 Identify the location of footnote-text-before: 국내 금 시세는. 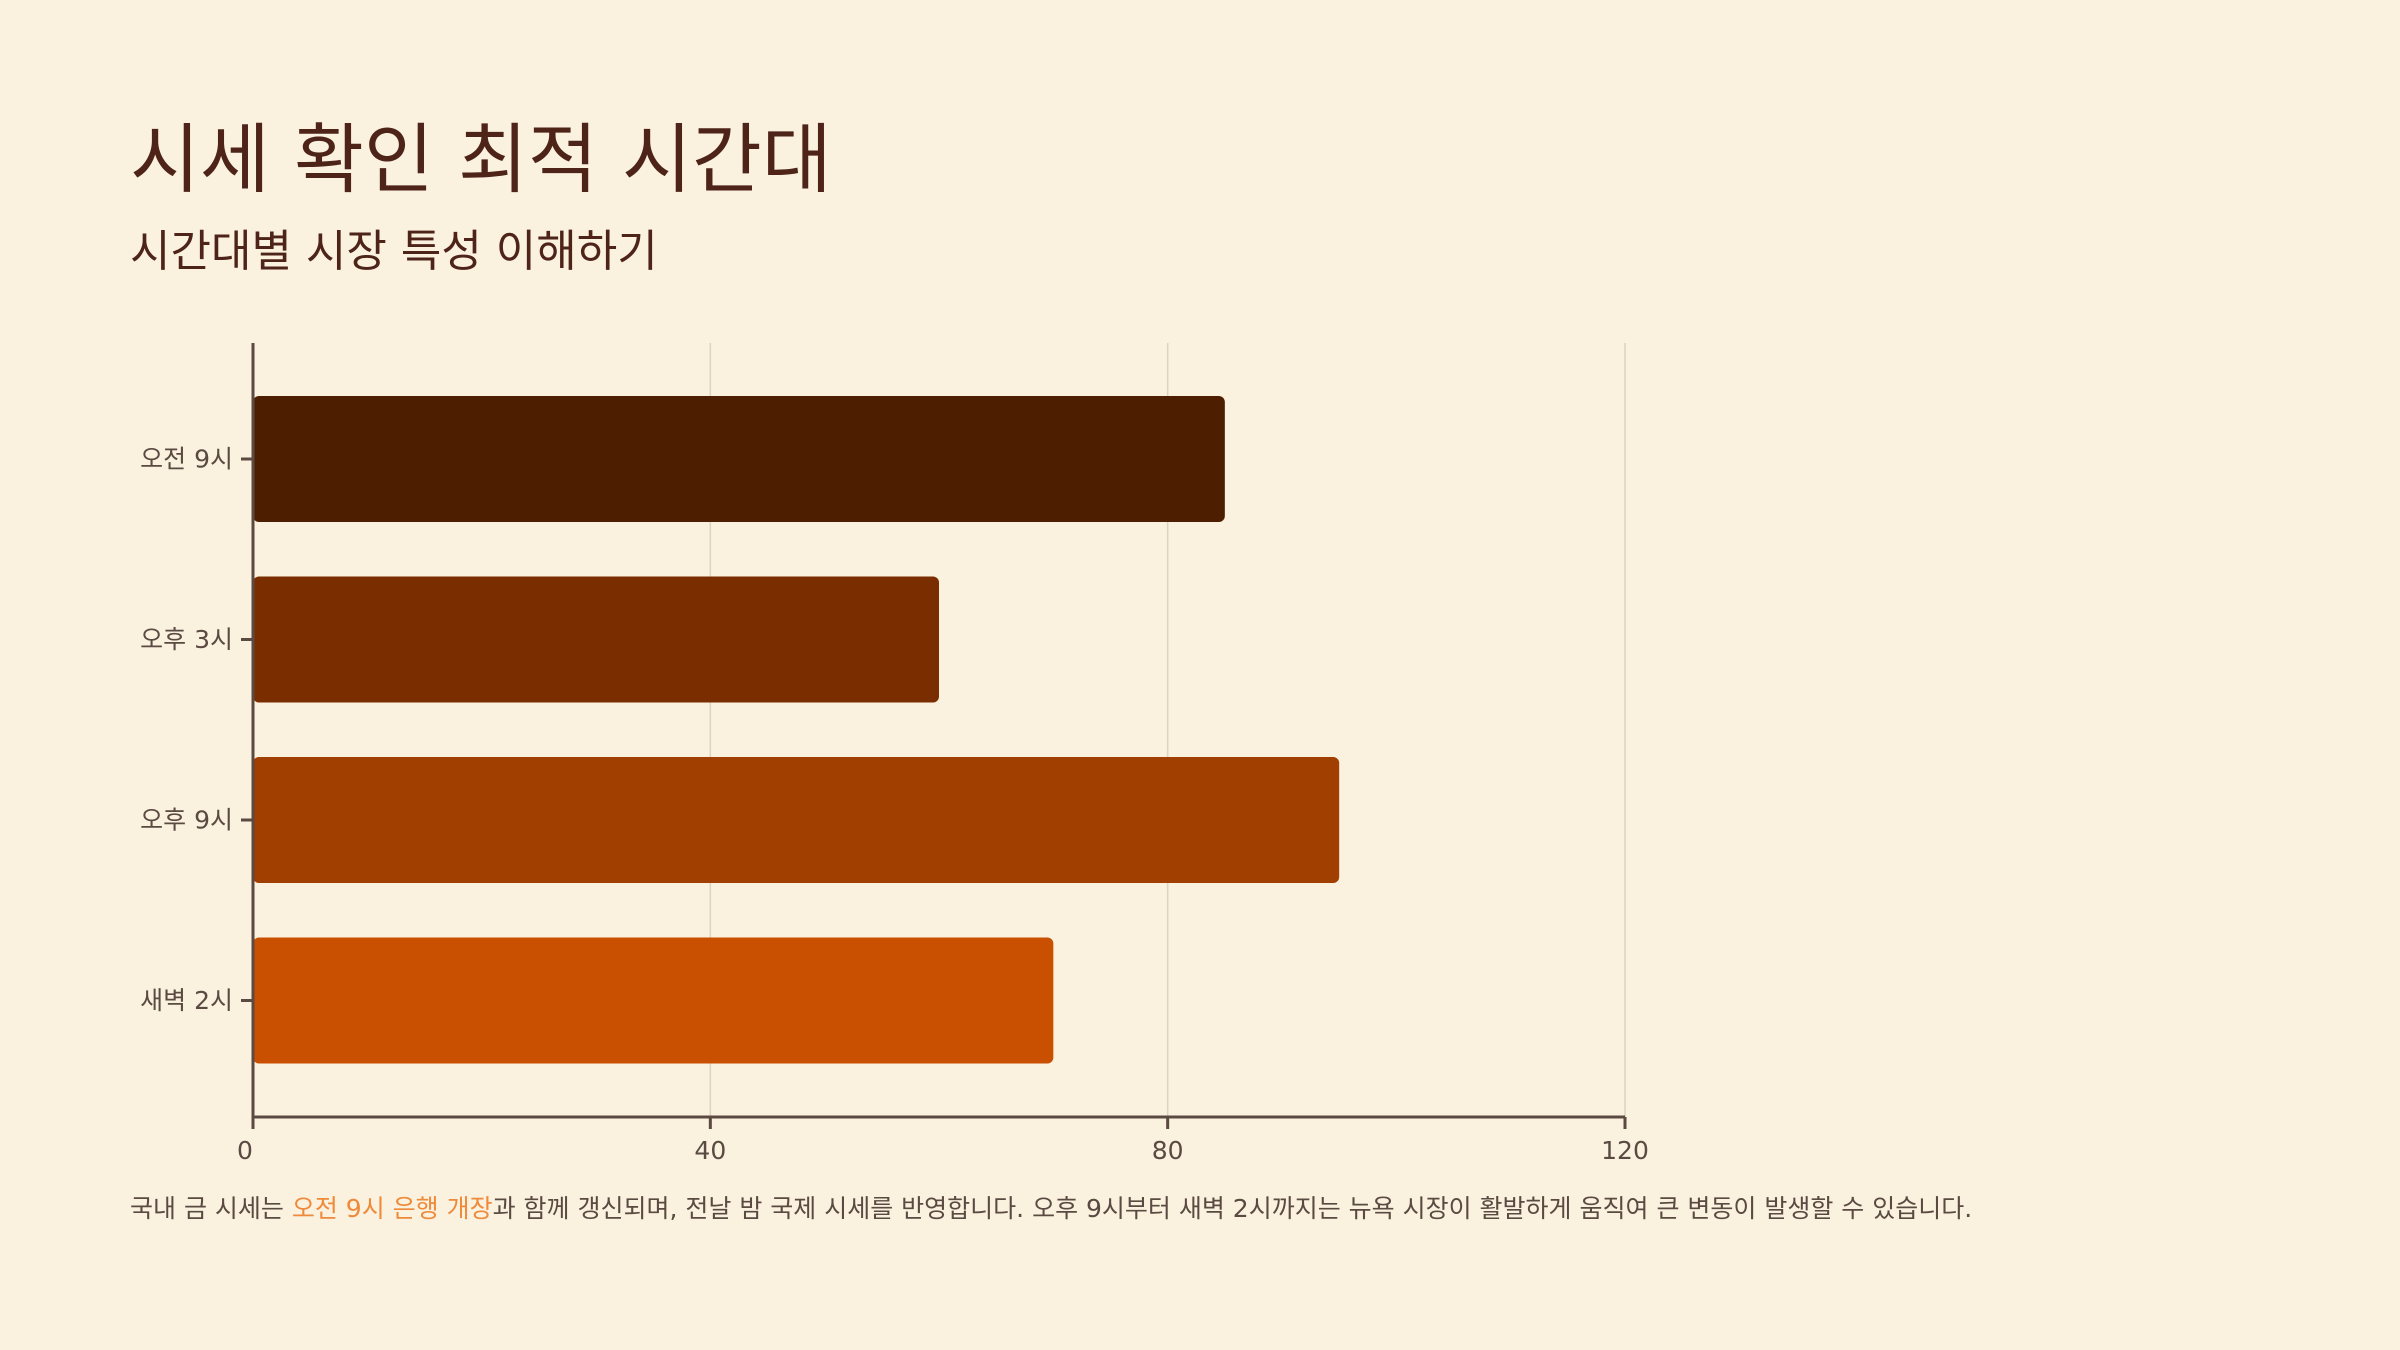
(211, 1208).